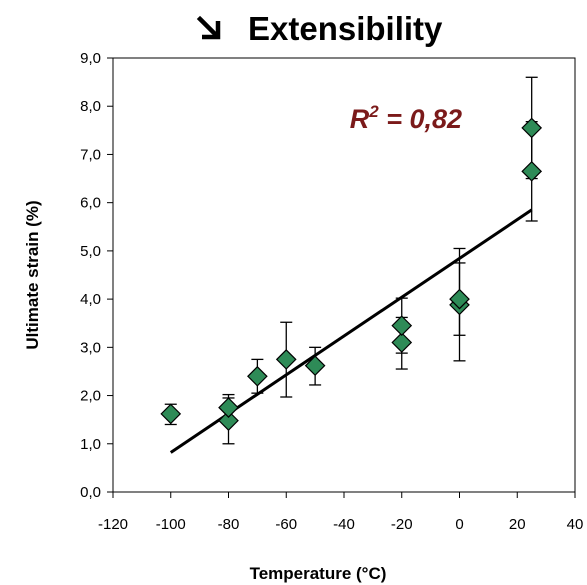  Describe the element at coordinates (575, 524) in the screenshot. I see `x-tick-label: 40` at that location.